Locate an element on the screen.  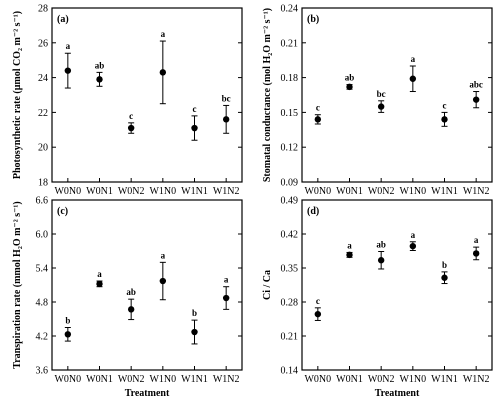
y-tick-label: 0.49 is located at coordinates (290, 201).